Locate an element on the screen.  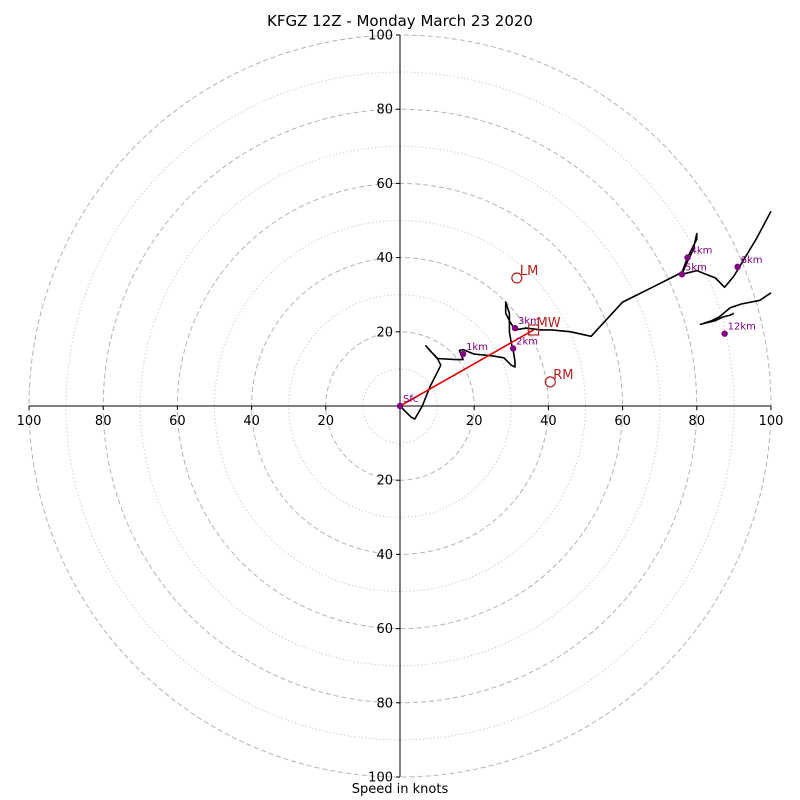
height-marker-4km is located at coordinates (687, 257).